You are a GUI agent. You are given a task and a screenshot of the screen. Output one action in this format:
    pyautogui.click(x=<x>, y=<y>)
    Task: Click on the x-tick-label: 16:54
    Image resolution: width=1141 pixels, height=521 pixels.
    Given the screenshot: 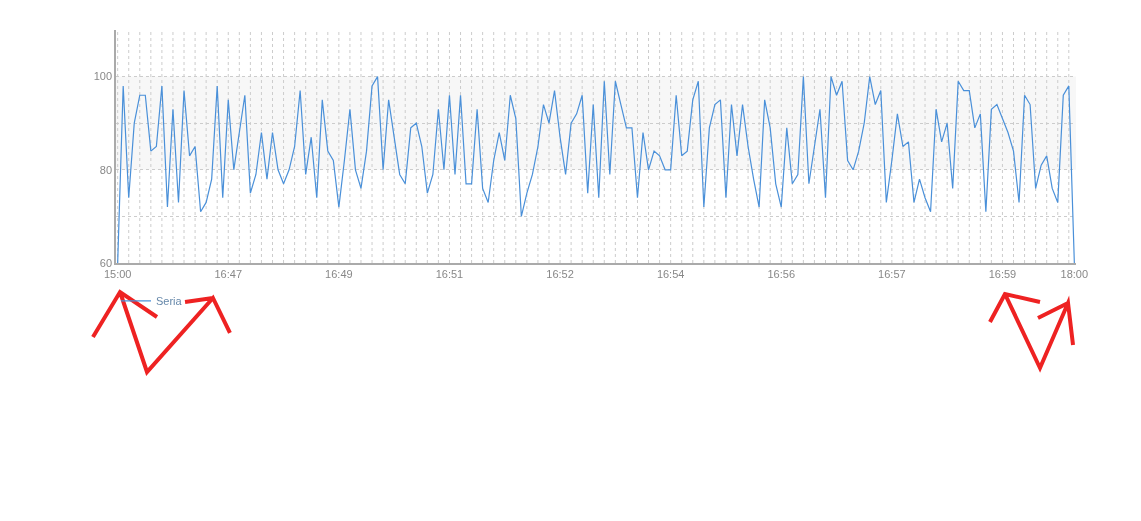 What is the action you would take?
    pyautogui.click(x=670, y=273)
    